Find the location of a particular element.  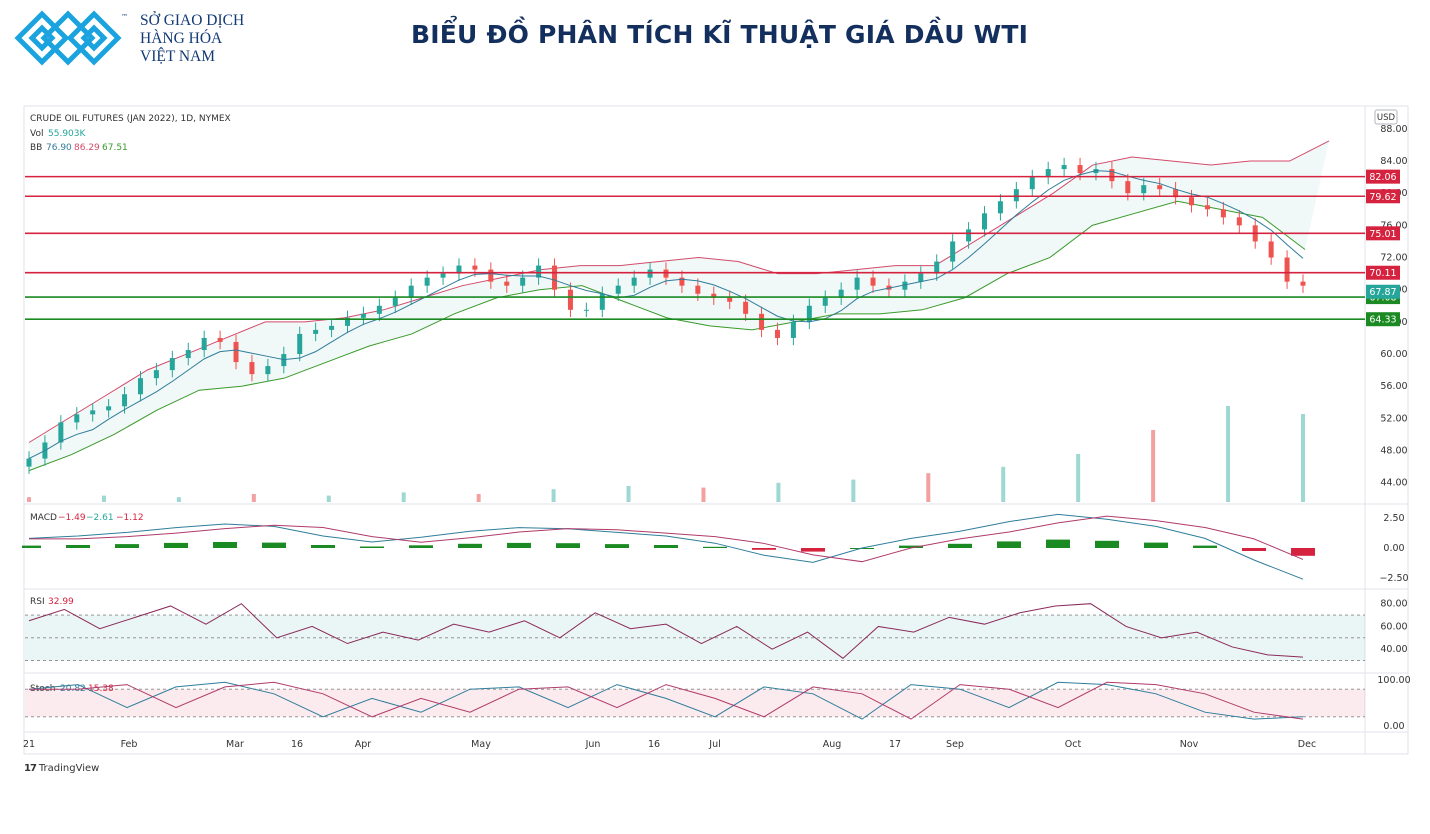

svg-text: ™ is located at coordinates (124, 17).